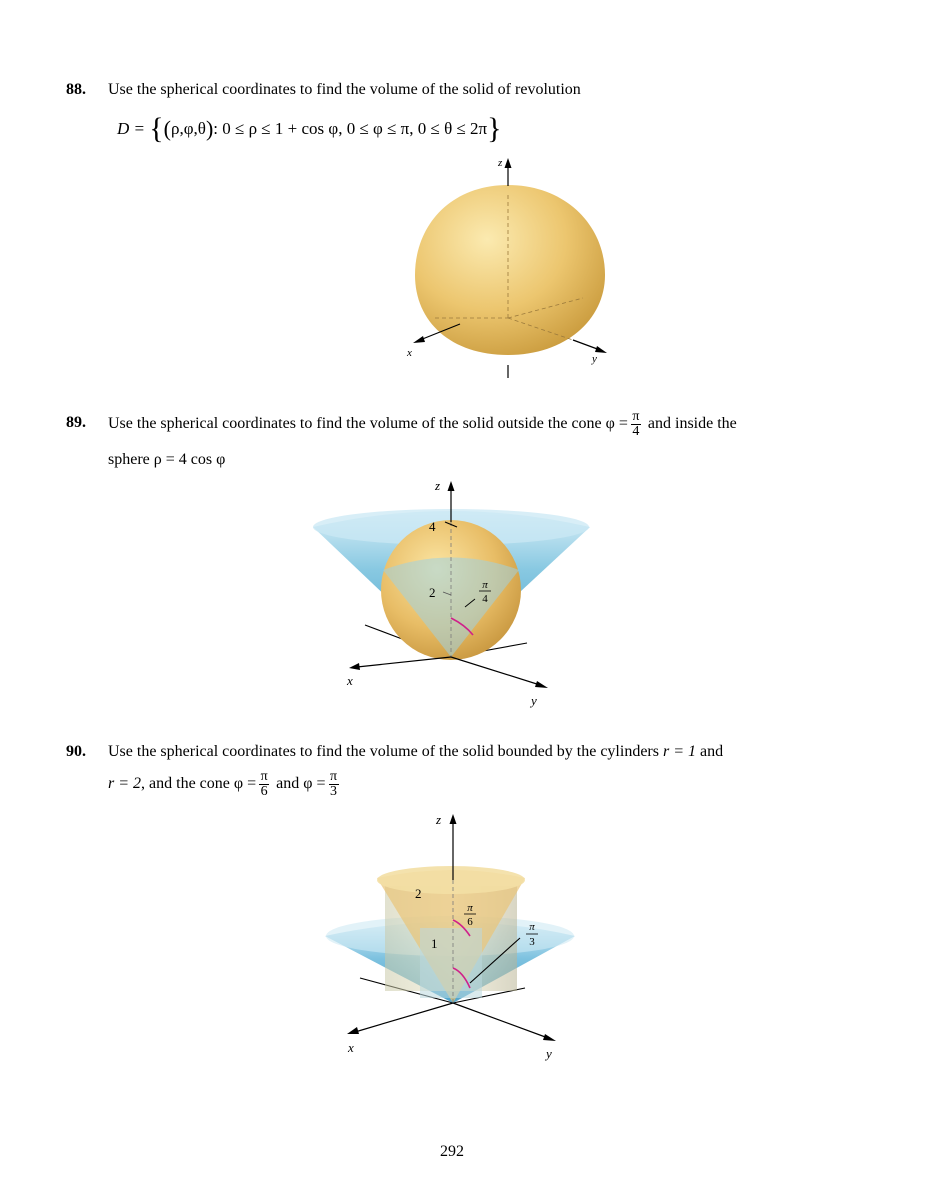 The image size is (927, 1200). I want to click on cardioid-surface, so click(510, 270).